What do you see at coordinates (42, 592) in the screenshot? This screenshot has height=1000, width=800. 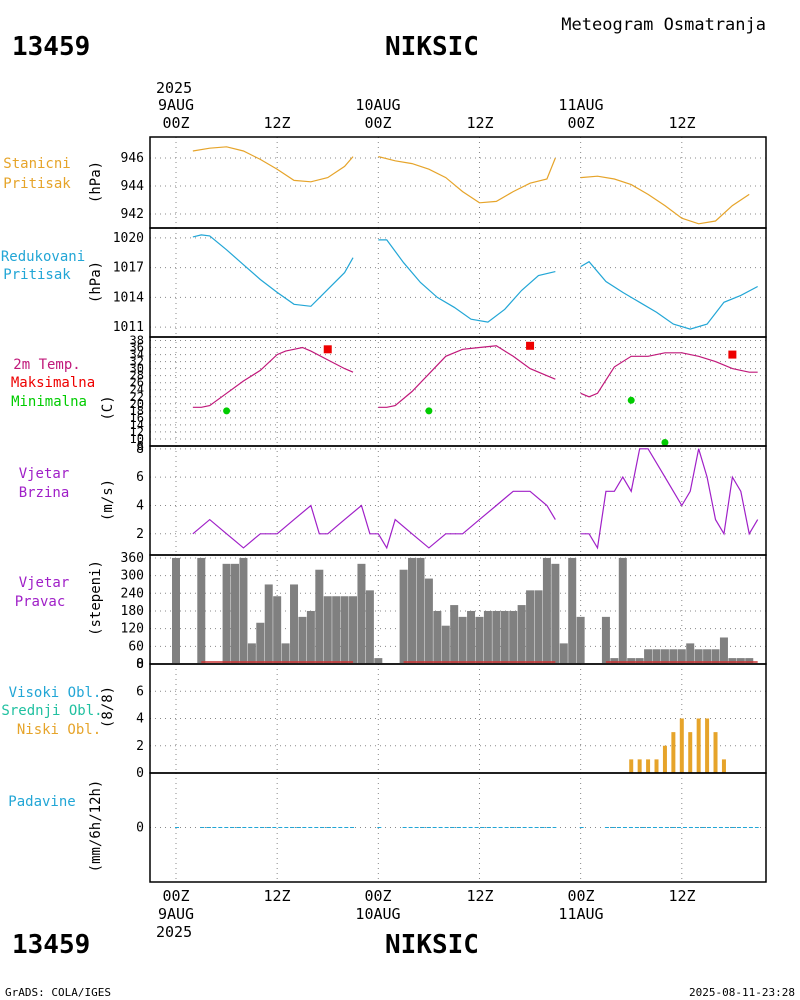 I see `label-wind-dir: Vjetar Pravac` at bounding box center [42, 592].